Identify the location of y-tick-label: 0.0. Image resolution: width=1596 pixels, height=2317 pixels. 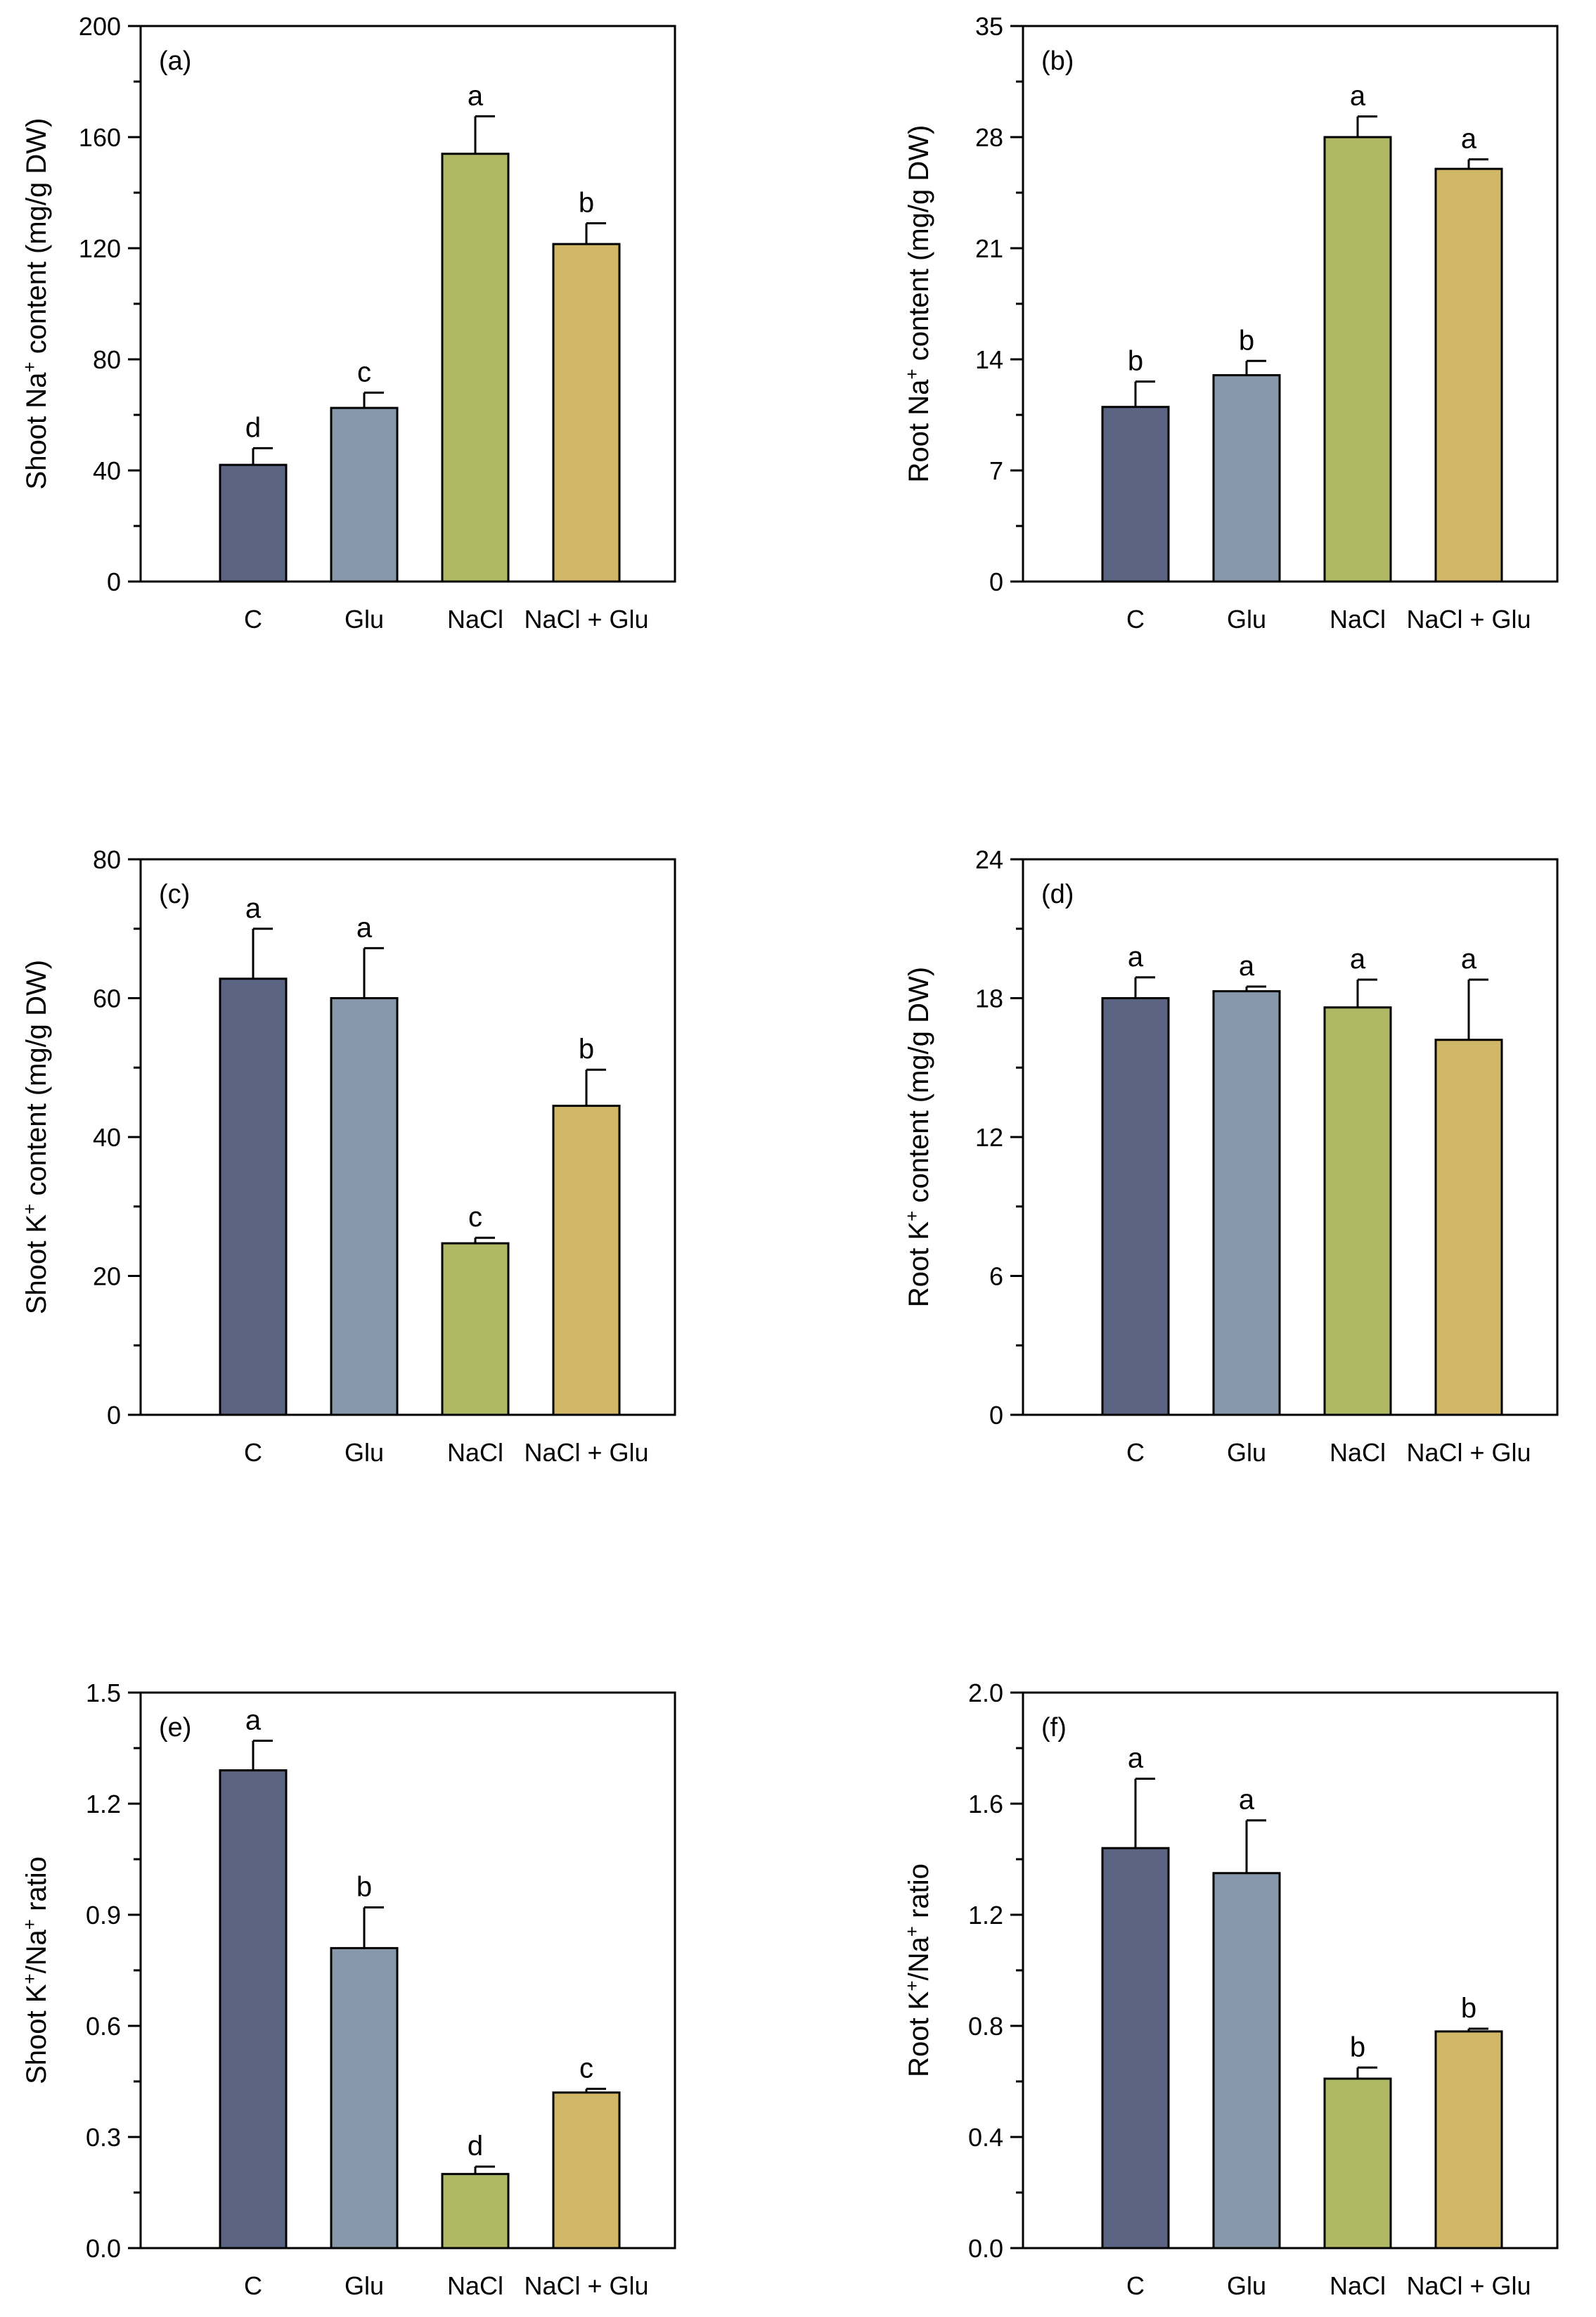
(985, 2248).